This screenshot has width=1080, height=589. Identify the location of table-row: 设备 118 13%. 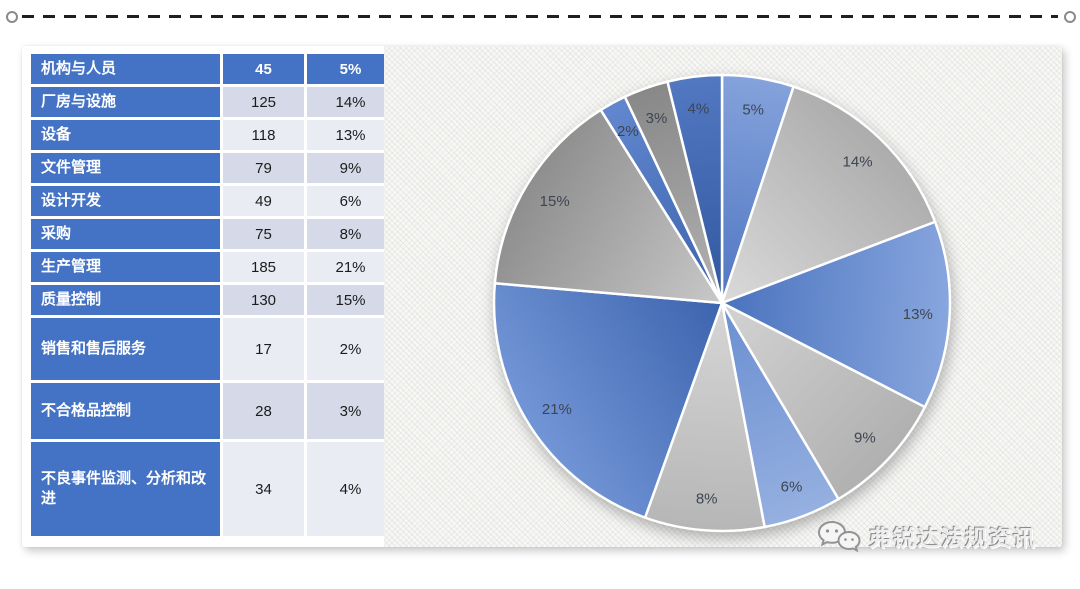
(212, 135).